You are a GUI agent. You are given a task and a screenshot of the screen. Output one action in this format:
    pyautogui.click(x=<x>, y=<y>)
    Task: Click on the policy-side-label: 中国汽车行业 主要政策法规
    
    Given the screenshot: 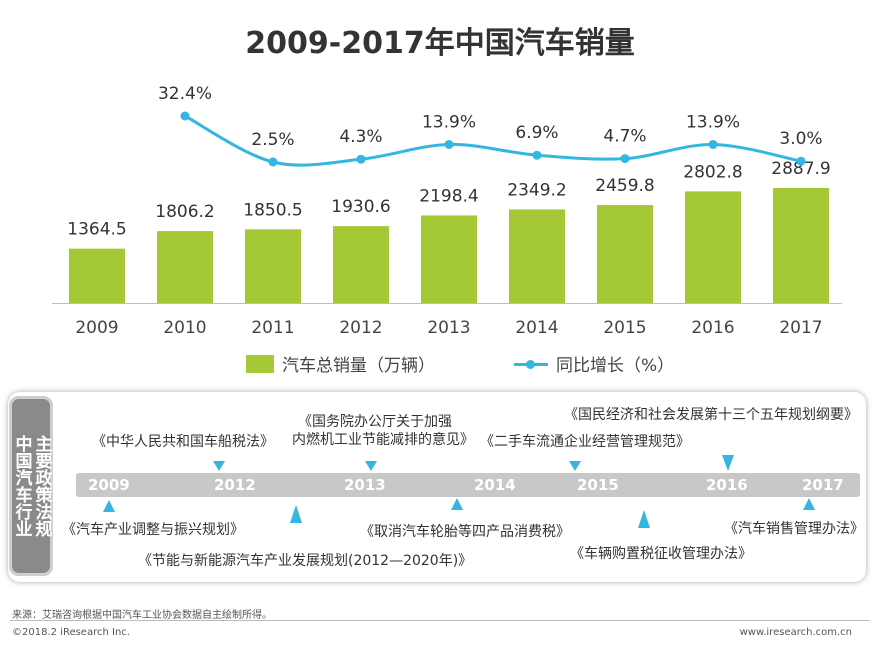 What is the action you would take?
    pyautogui.click(x=31, y=486)
    